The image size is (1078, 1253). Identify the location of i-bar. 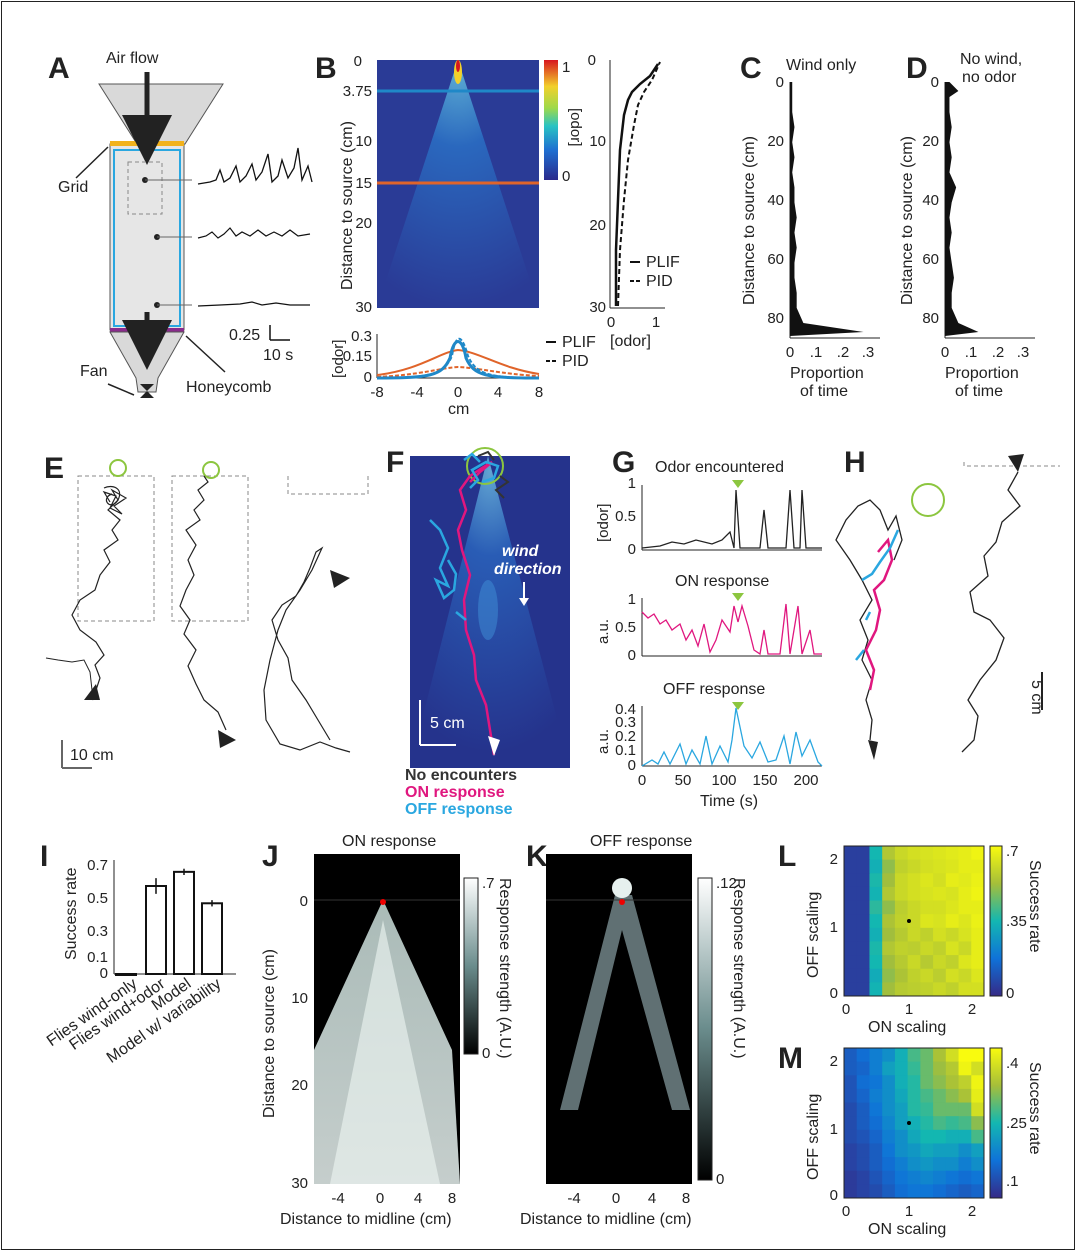
(212, 938).